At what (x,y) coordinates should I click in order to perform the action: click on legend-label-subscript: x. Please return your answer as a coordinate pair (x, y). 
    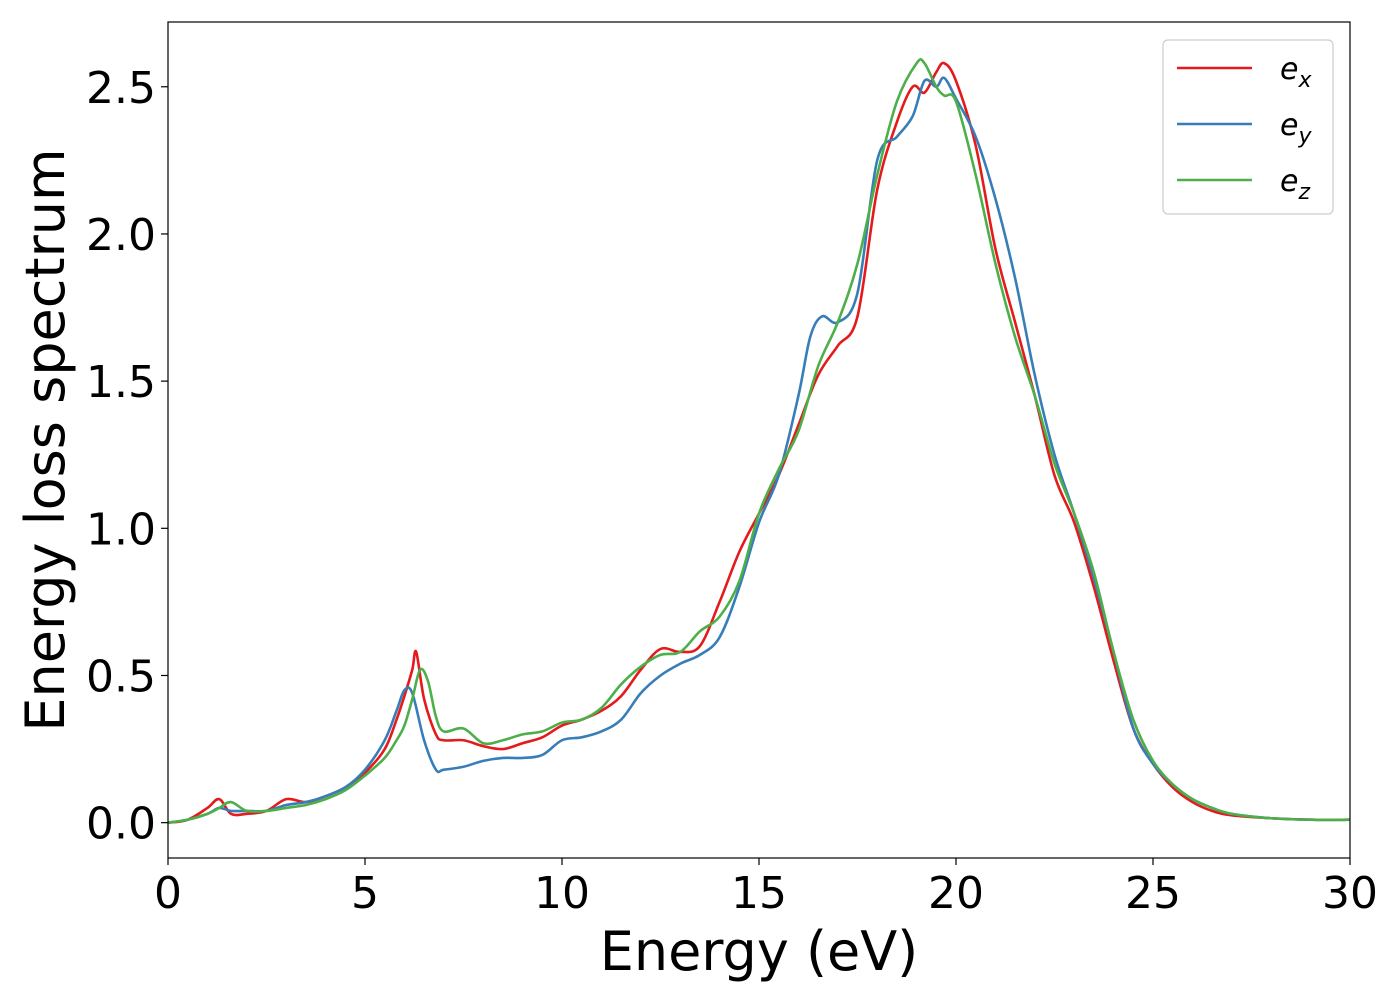
    Looking at the image, I should click on (1304, 80).